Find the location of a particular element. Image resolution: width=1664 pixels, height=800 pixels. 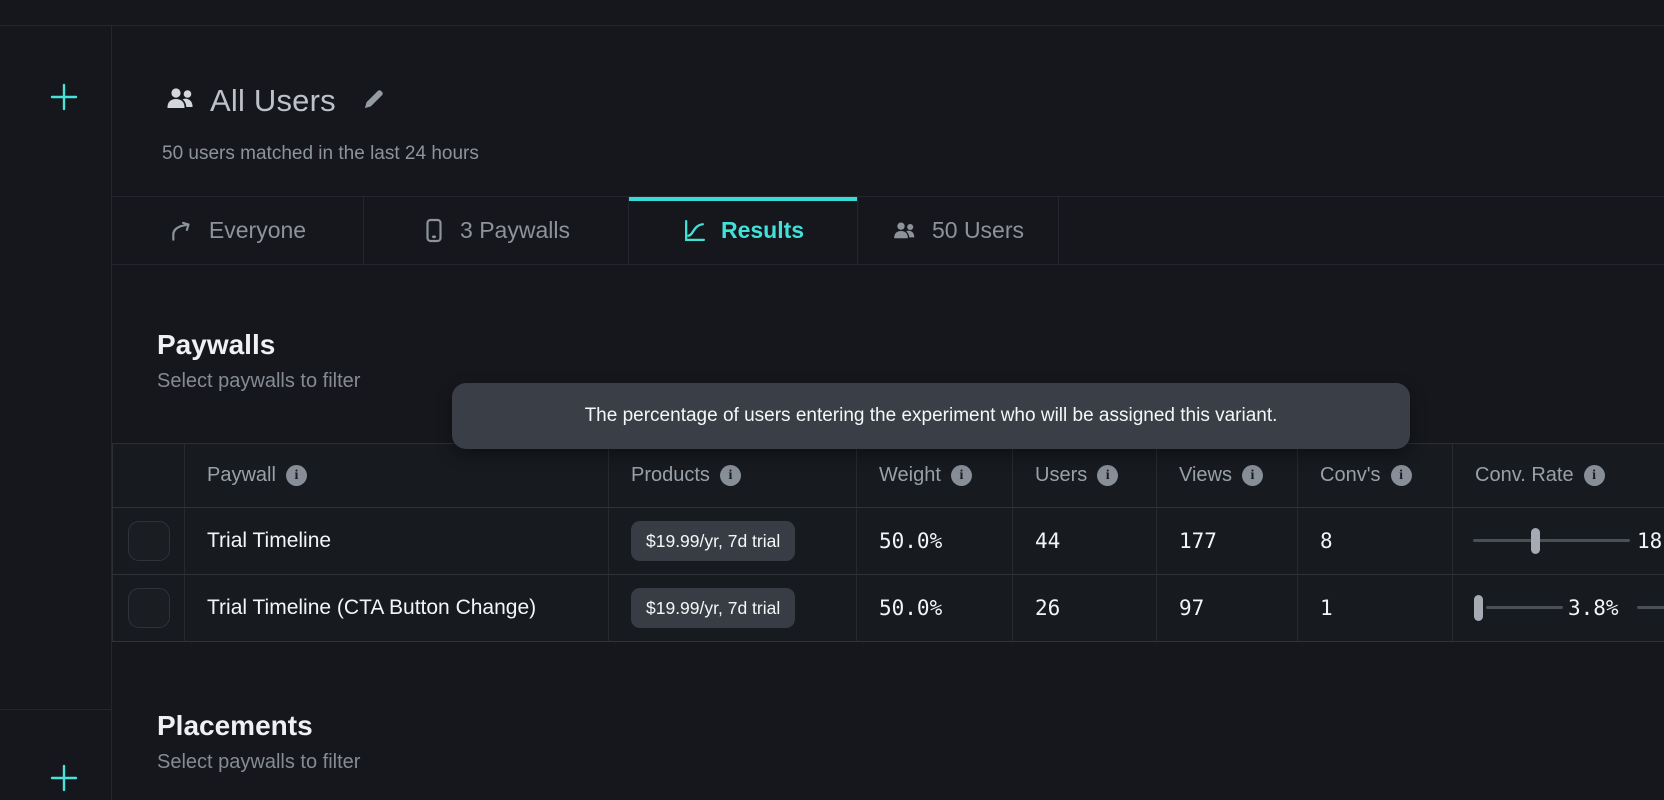

convs-cell: 1 is located at coordinates (1375, 608).